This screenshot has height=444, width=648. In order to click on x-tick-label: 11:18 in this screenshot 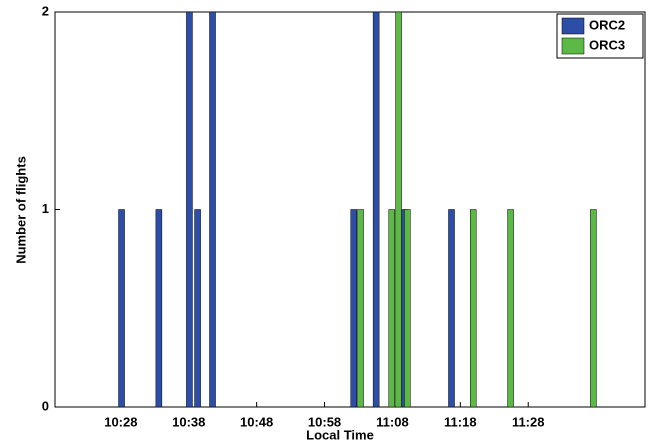, I will do `click(460, 421)`.